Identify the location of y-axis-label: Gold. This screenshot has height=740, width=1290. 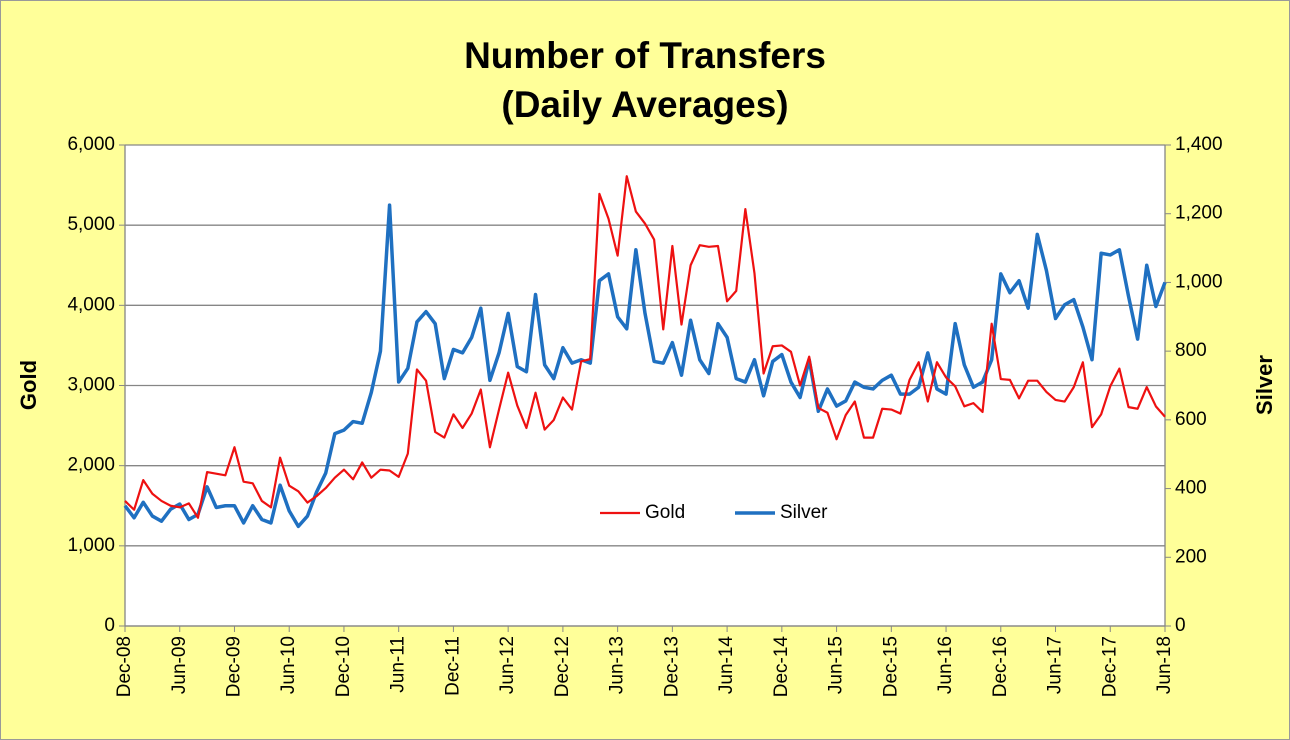
(28, 385).